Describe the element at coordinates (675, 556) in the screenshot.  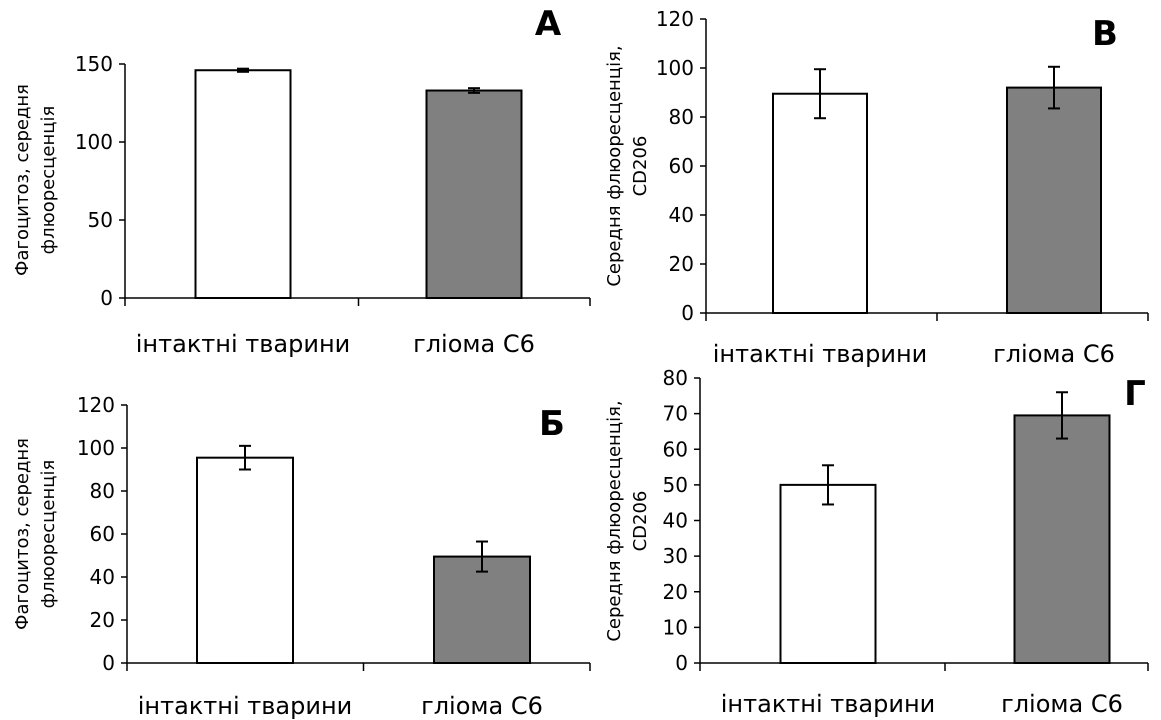
I see `y-tick-label: 30` at that location.